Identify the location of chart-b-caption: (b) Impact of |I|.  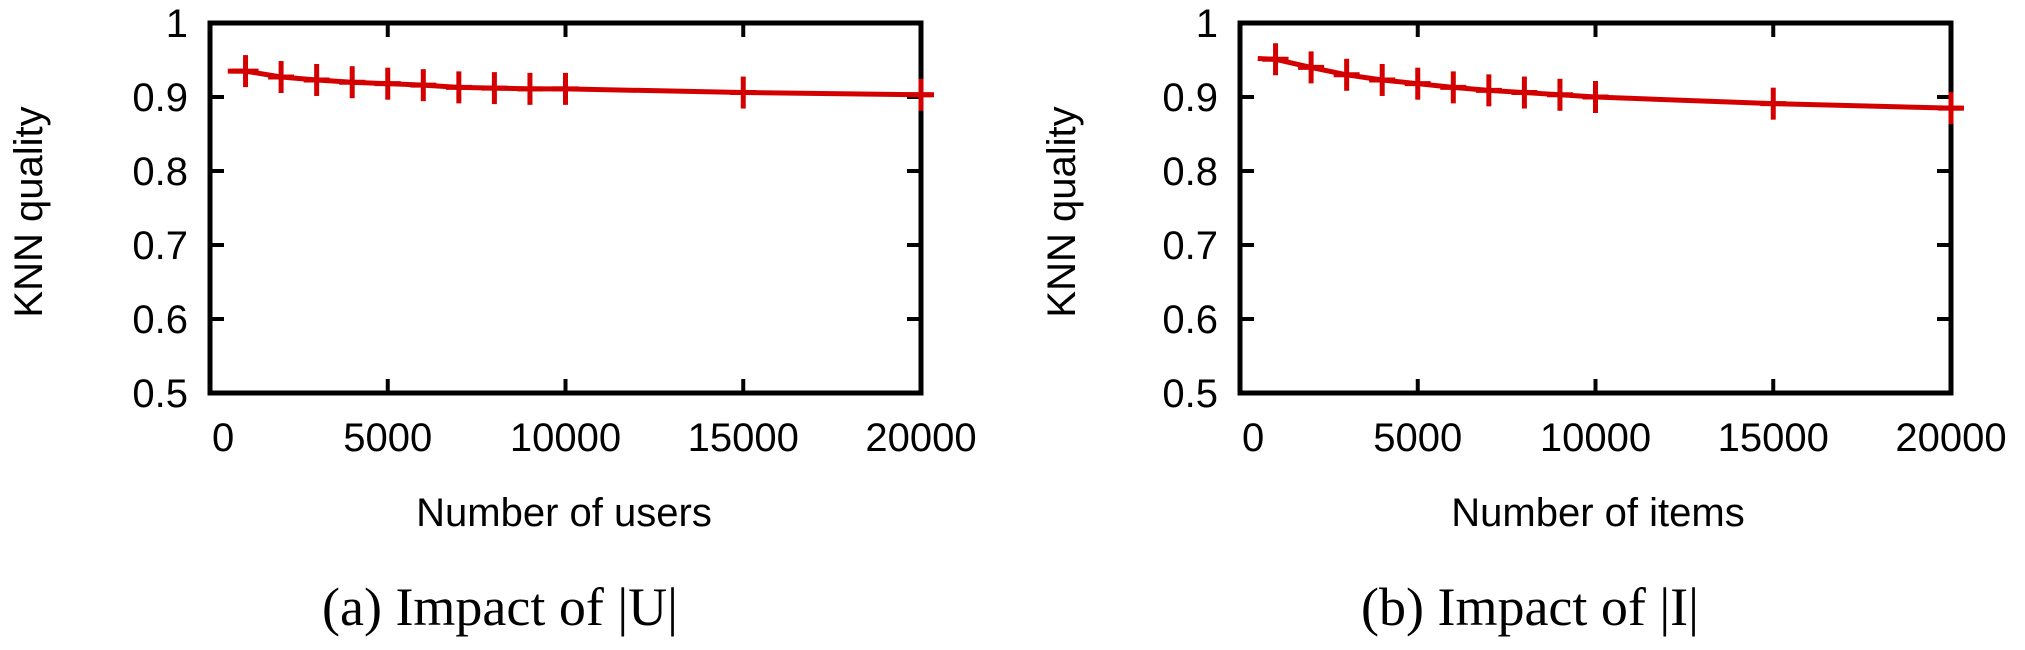
(1530, 607).